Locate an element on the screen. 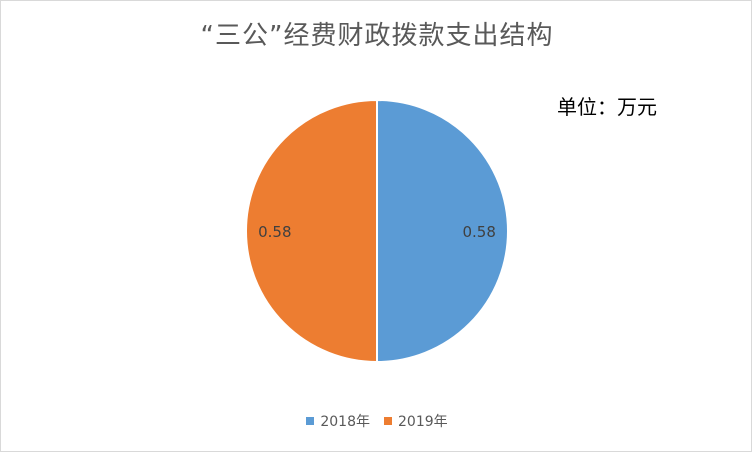 The height and width of the screenshot is (453, 752). legend-label-2019: 2019年 is located at coordinates (423, 422).